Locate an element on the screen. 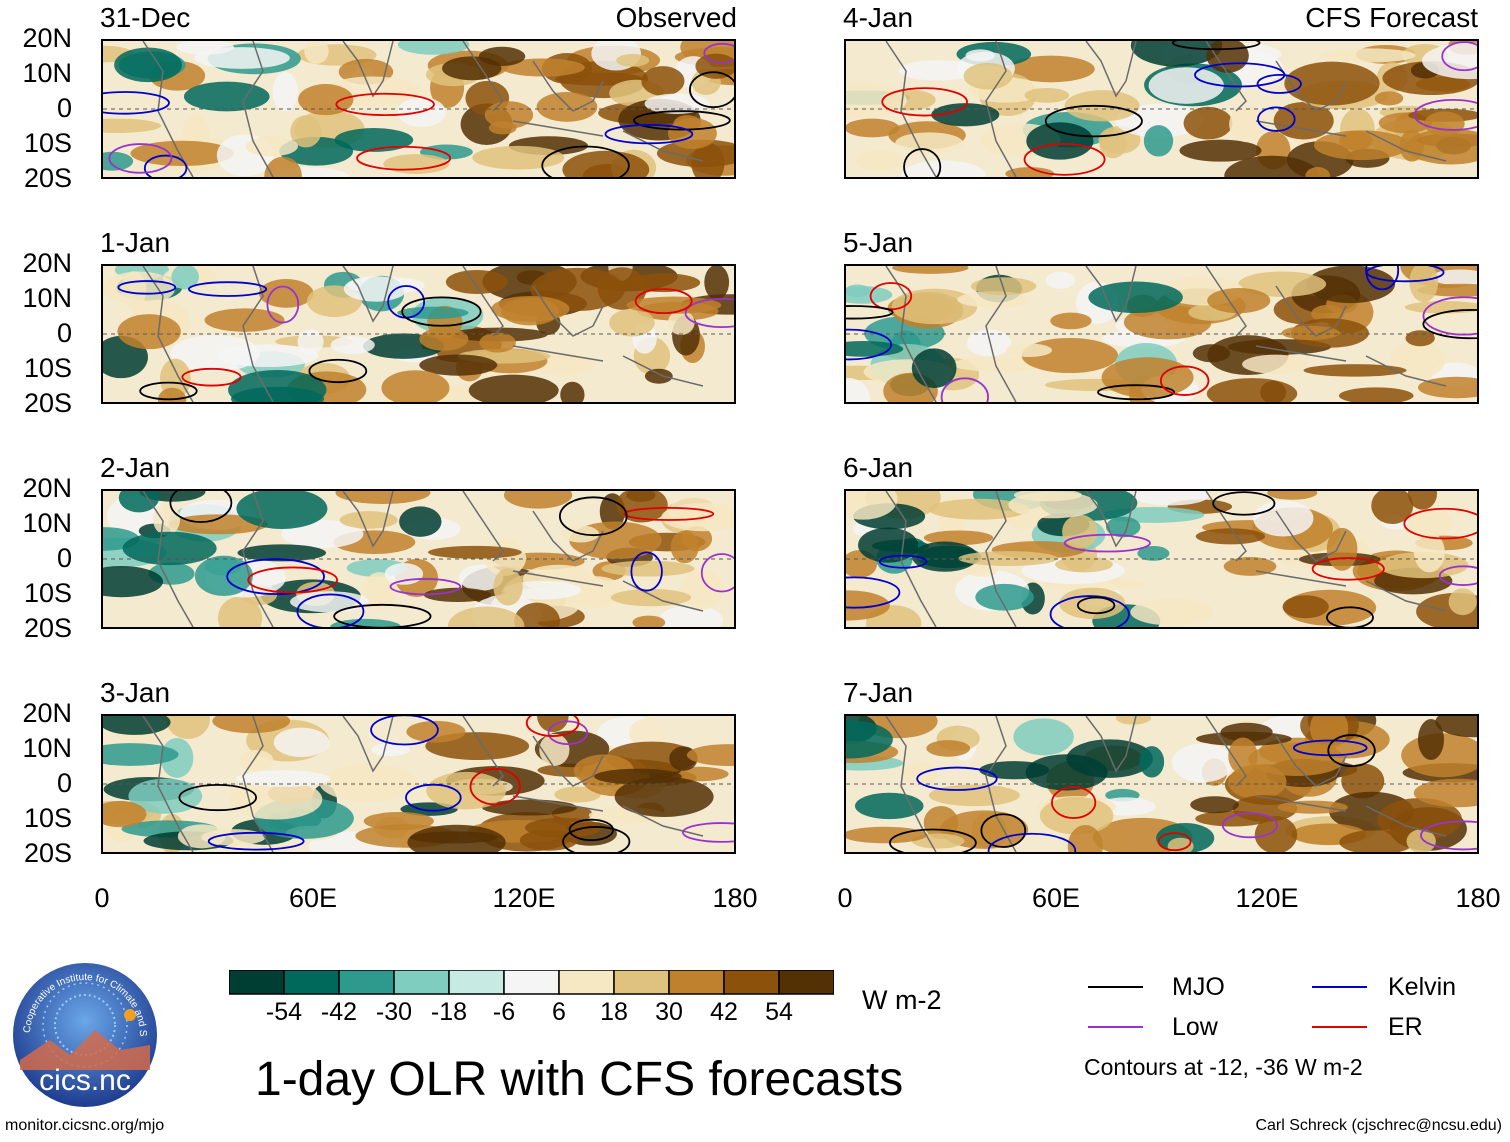 The width and height of the screenshot is (1510, 1142). legend-line-mjo is located at coordinates (1115, 987).